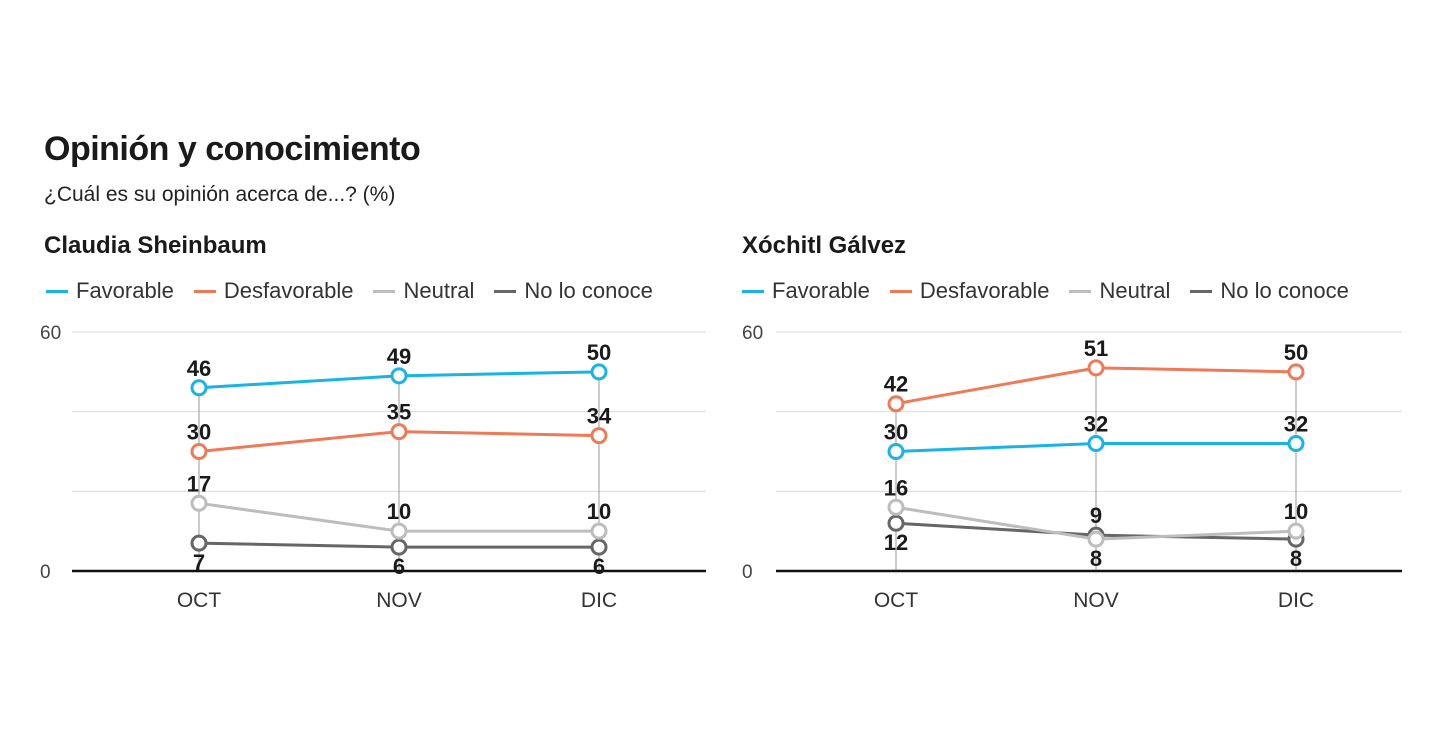  What do you see at coordinates (220, 194) in the screenshot?
I see `chart-subtitle: ¿Cuál es su opinión acerca de...? (%)` at bounding box center [220, 194].